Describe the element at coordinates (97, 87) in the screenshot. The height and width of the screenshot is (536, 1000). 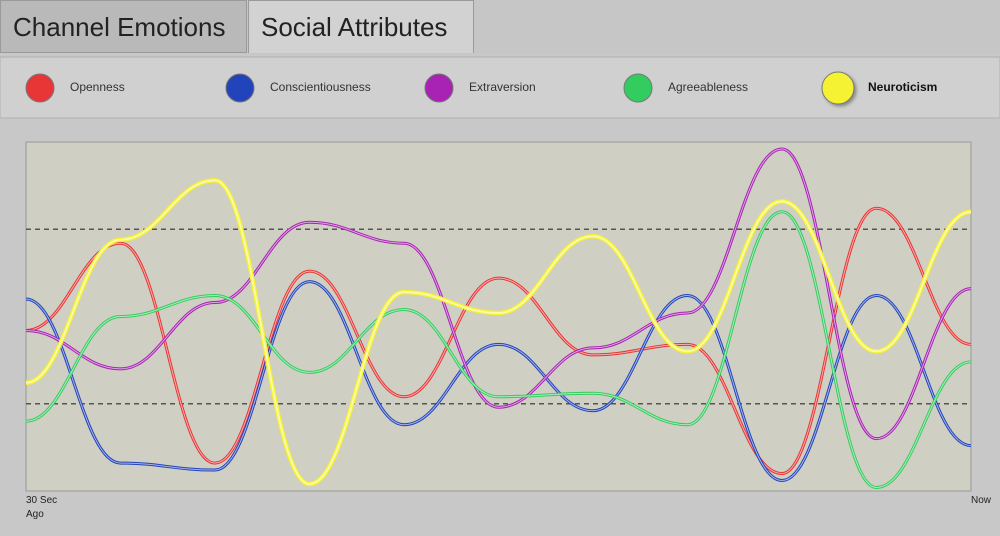
I see `legend-label: Openness` at that location.